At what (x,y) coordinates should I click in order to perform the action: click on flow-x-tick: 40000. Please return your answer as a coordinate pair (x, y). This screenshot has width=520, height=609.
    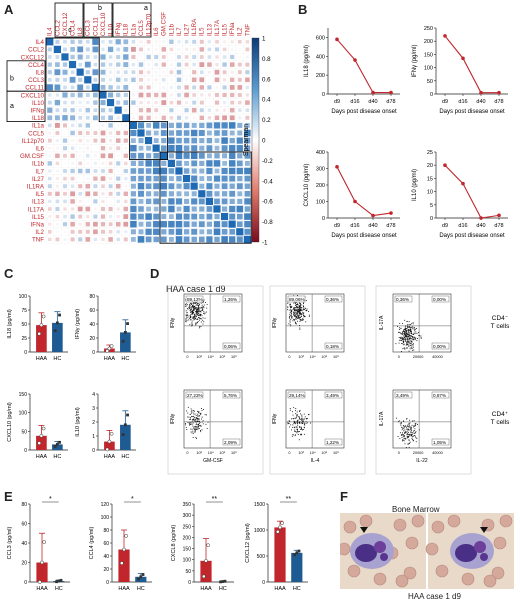
    Looking at the image, I should click on (437, 453).